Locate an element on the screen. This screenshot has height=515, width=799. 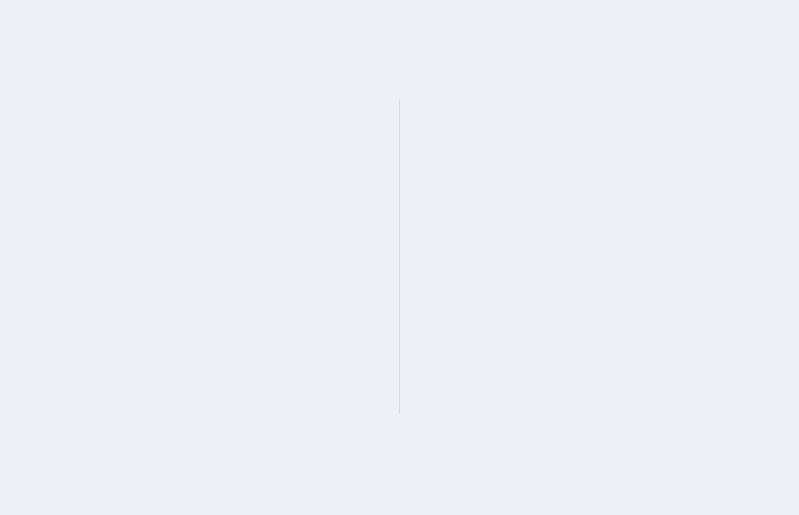
step-green is located at coordinates (485, 292).